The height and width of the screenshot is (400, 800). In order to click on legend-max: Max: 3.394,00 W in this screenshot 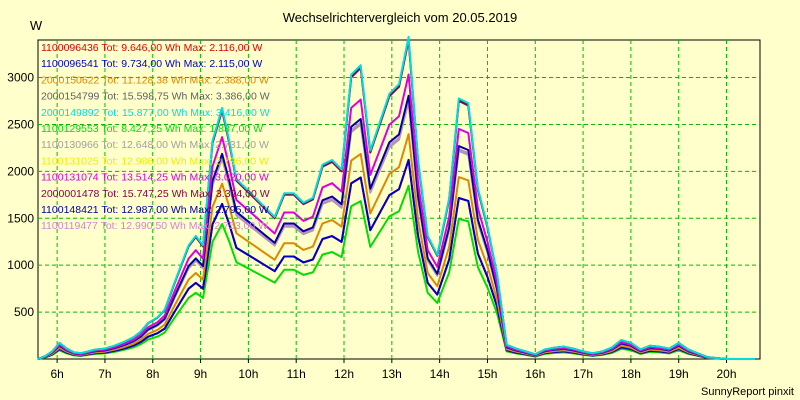, I will do `click(229, 194)`.